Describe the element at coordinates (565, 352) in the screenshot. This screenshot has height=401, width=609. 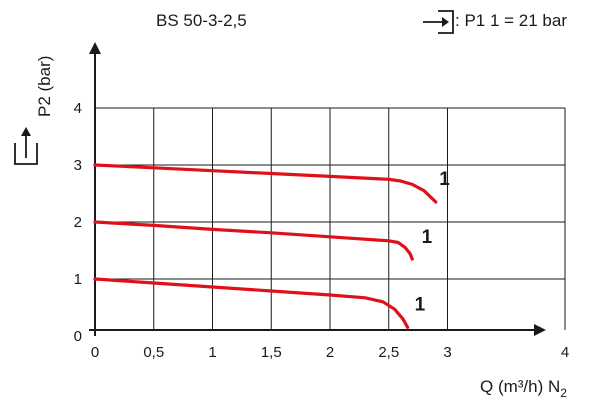
I see `x-tick-label: 4` at that location.